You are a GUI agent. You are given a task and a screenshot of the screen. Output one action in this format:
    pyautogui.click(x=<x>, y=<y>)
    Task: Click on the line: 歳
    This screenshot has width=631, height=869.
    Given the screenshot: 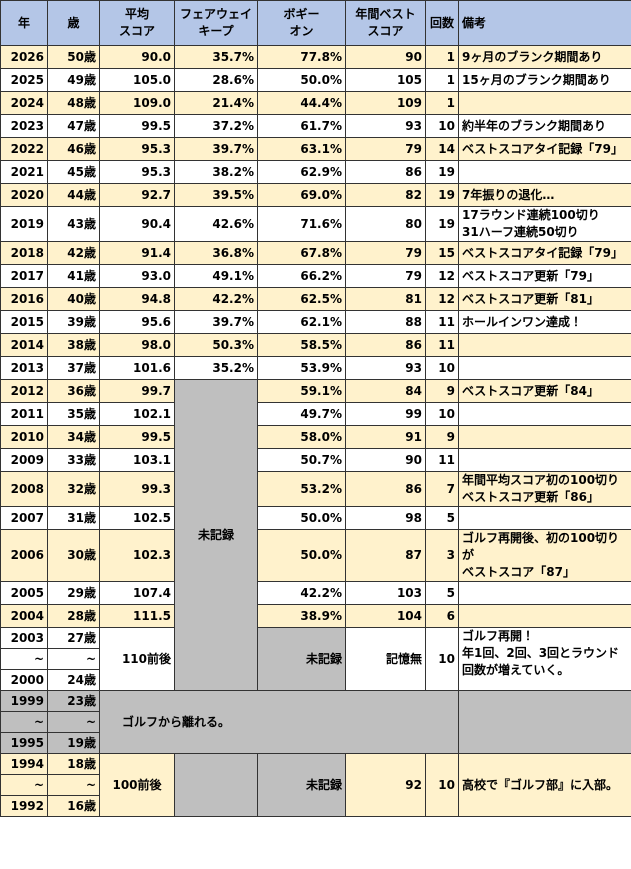 What is the action you would take?
    pyautogui.click(x=73, y=22)
    